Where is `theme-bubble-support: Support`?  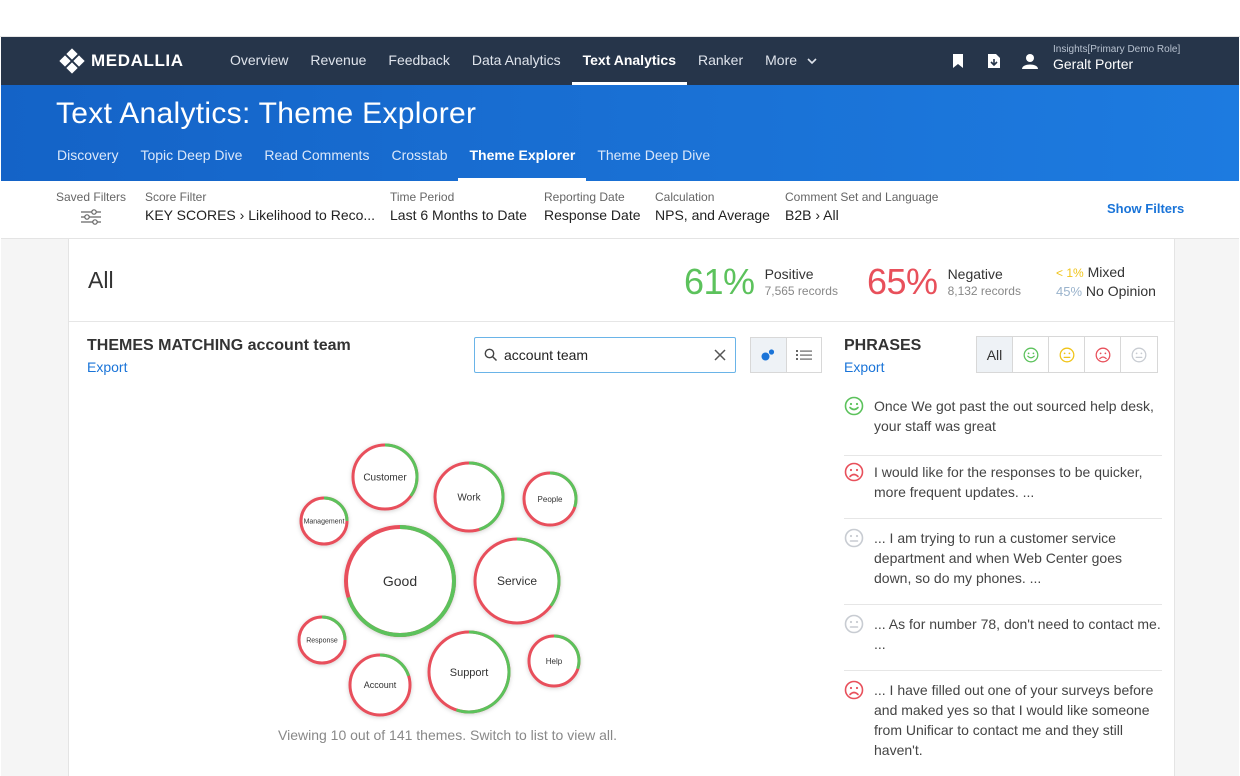
theme-bubble-support: Support is located at coordinates (469, 672).